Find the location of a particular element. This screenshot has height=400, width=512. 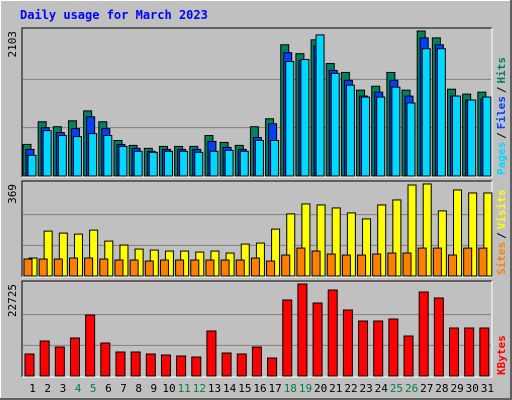

legend: Pages / Files / Hits is located at coordinates (501, 116).